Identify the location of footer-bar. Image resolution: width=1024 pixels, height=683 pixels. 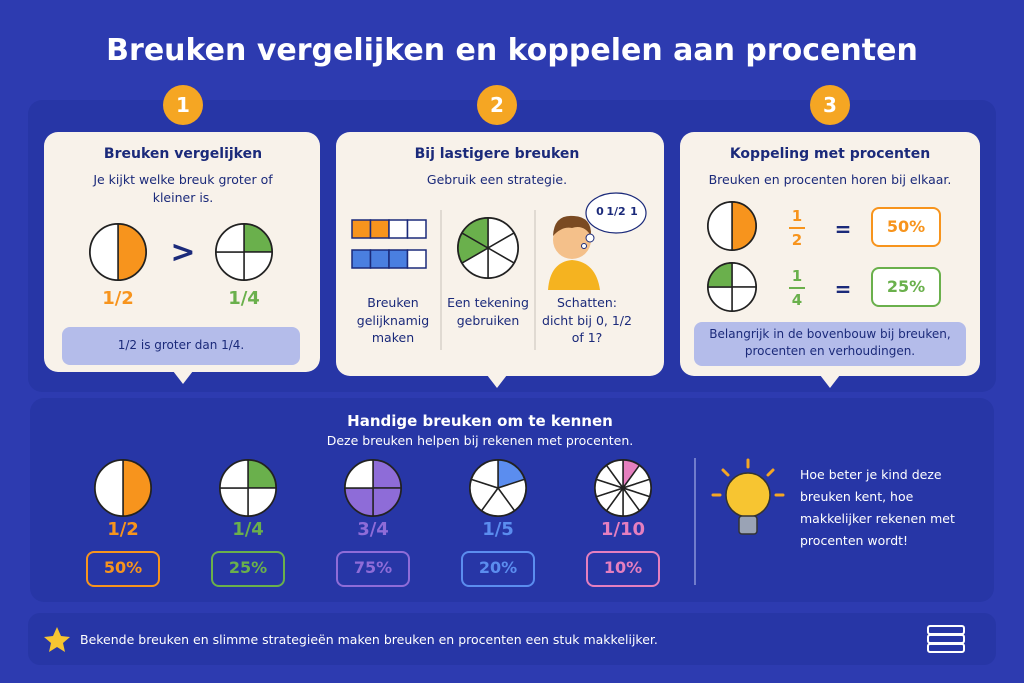
(512, 639).